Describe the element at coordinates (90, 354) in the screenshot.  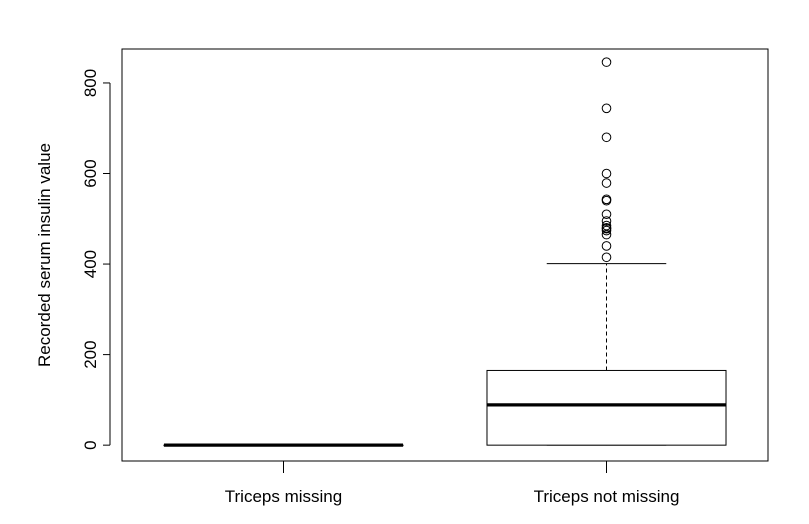
I see `y-tick-label: 200` at that location.